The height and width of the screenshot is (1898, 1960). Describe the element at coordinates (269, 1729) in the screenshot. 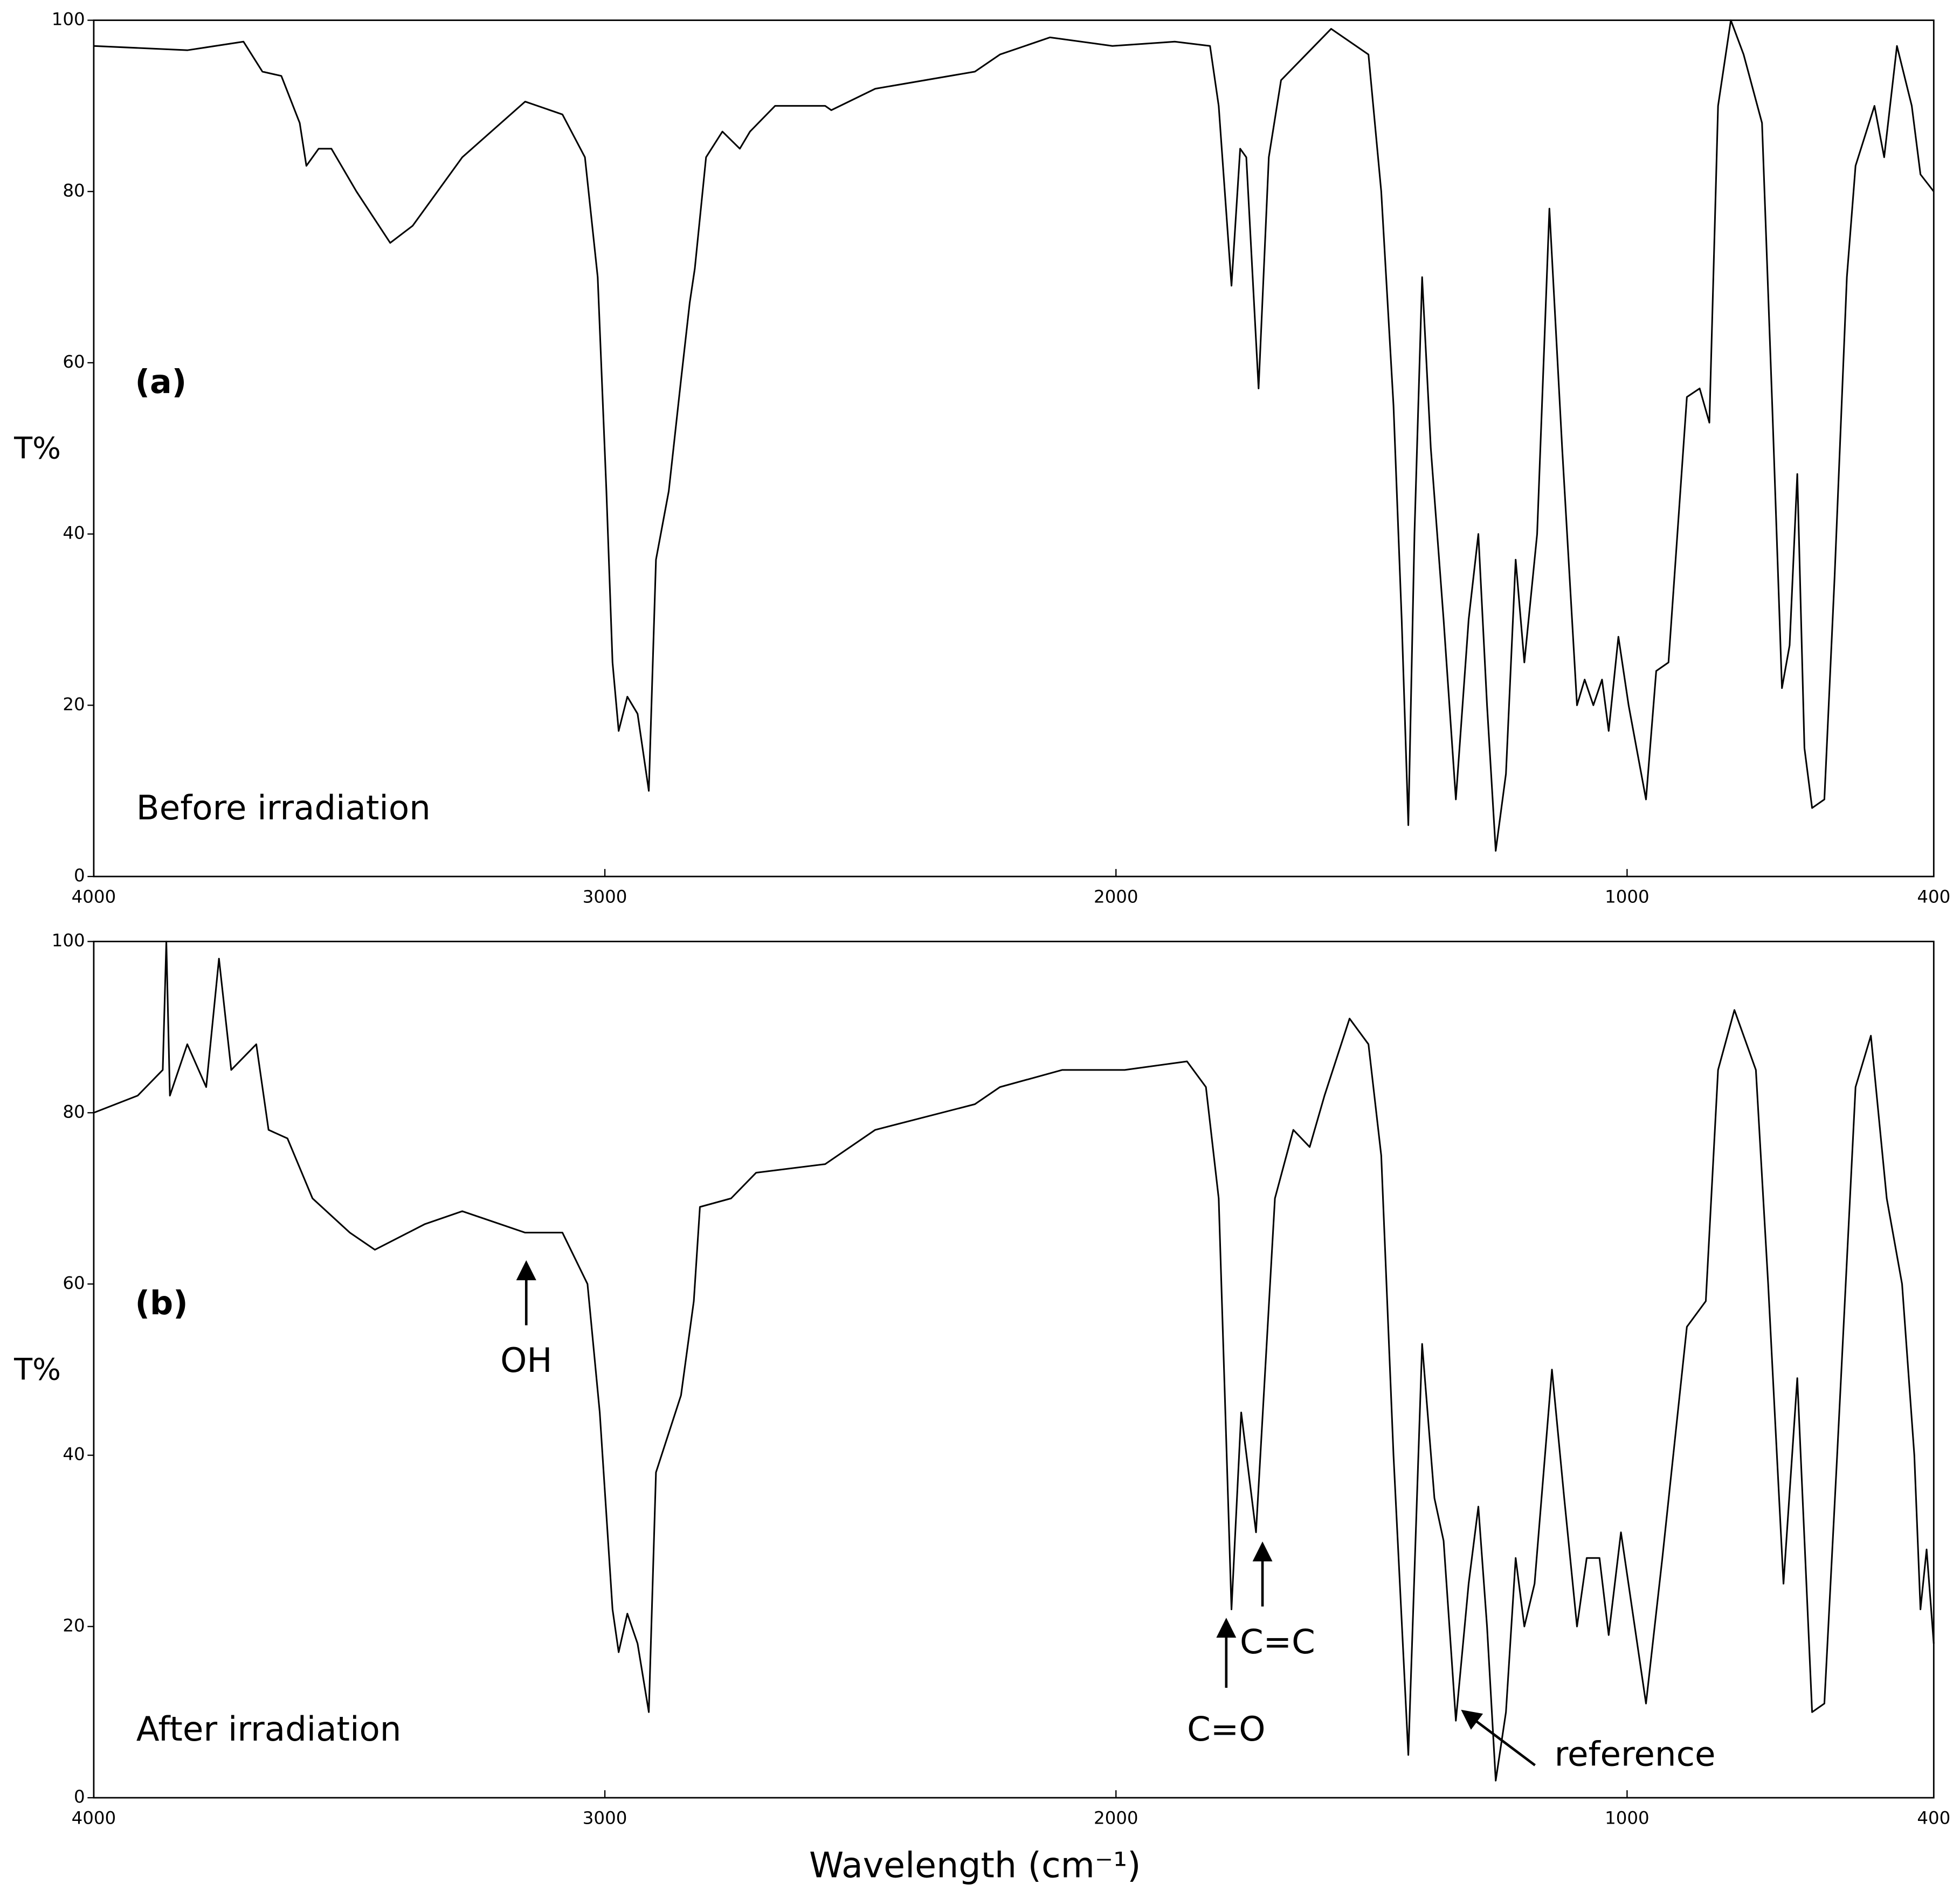

I see `annotation: After irradiation` at that location.